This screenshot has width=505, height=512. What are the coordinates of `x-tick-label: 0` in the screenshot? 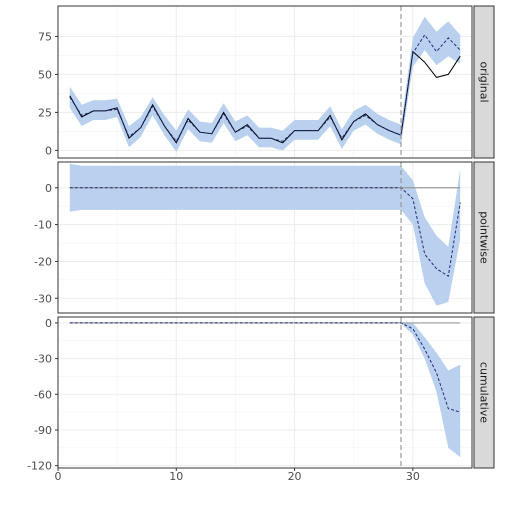 It's located at (58, 476).